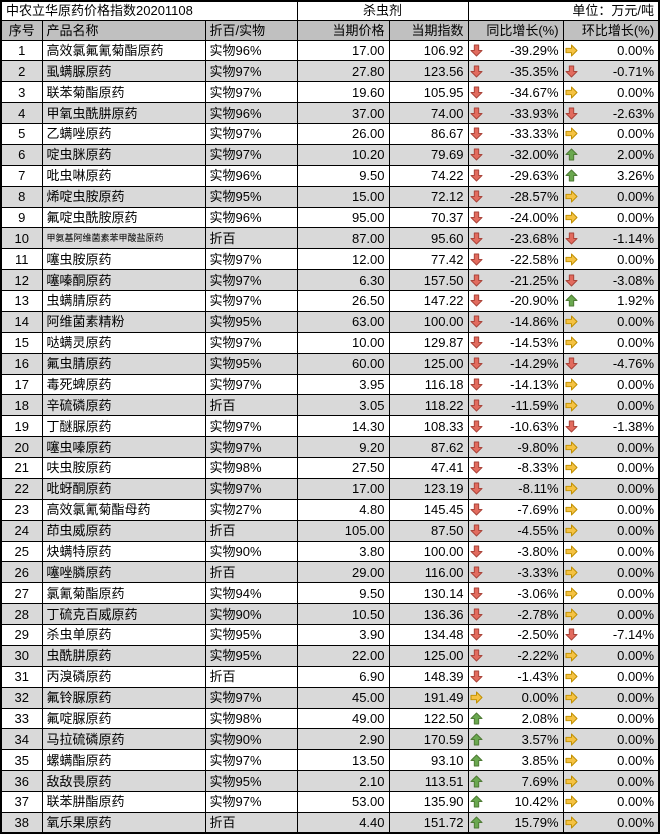  I want to click on yoy-value: 7.69%, so click(540, 781).